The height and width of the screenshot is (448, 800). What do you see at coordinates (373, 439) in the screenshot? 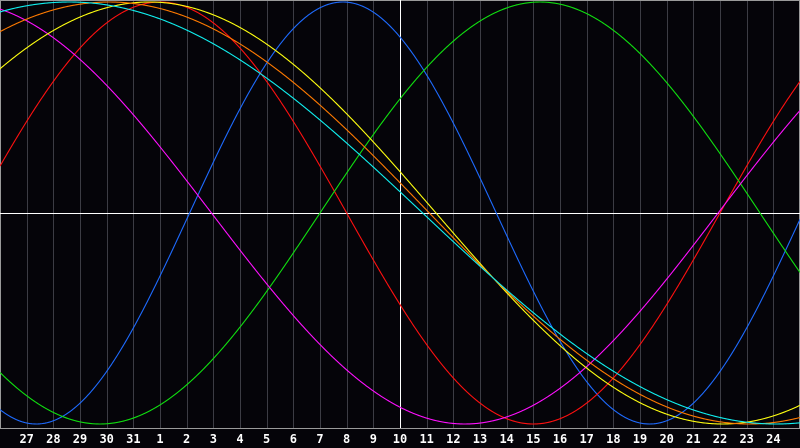
I see `x-tick-label: 9` at bounding box center [373, 439].